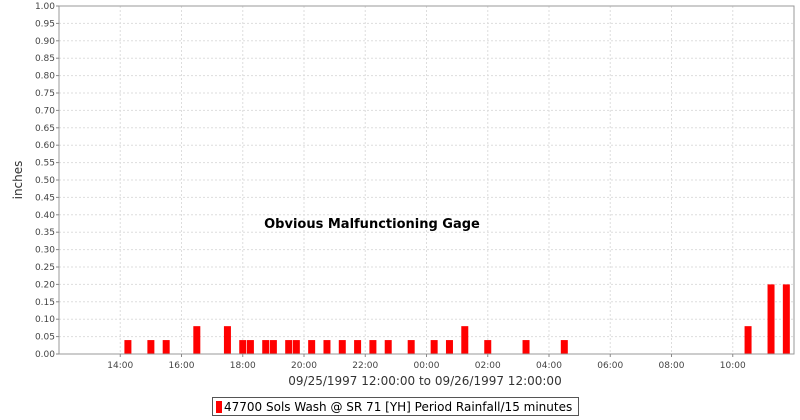  I want to click on y-tick-label: 0.95, so click(45, 24).